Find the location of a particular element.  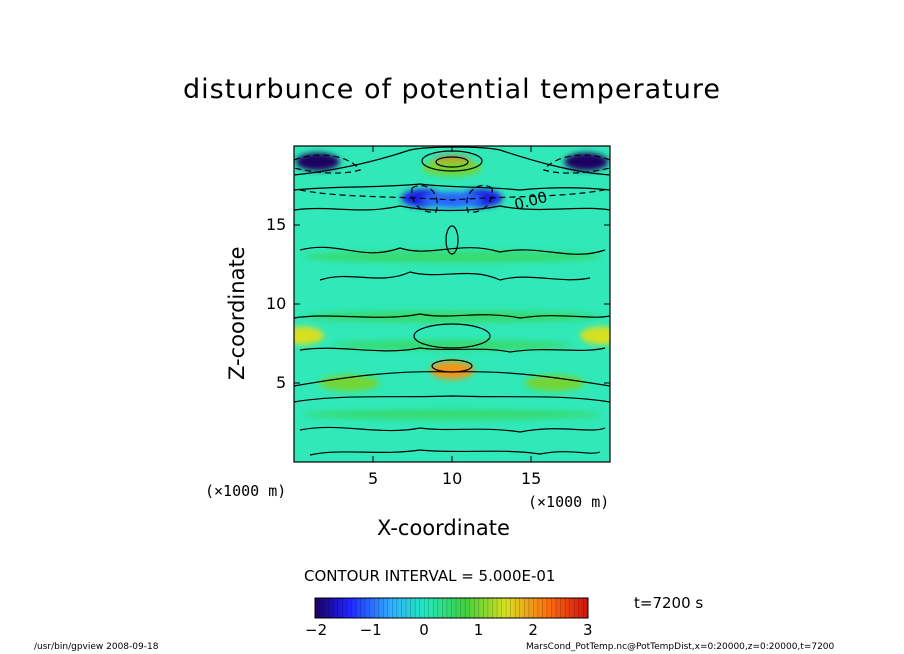

colorbar-fill is located at coordinates (451, 608).